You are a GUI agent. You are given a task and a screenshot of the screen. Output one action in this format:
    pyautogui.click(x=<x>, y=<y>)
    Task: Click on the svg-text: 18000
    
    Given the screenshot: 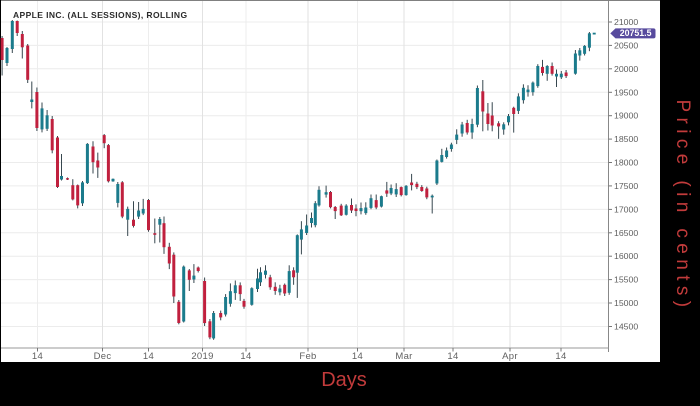 What is the action you would take?
    pyautogui.click(x=626, y=163)
    